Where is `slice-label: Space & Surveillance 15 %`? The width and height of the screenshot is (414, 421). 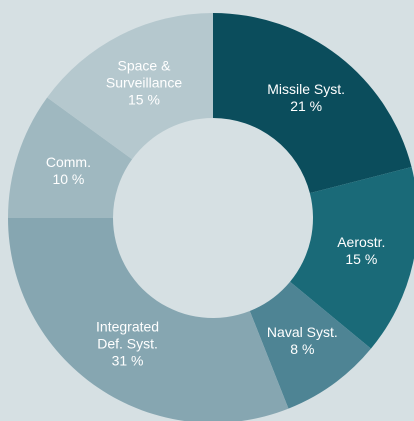 slice-label: Space & Surveillance 15 % is located at coordinates (144, 82).